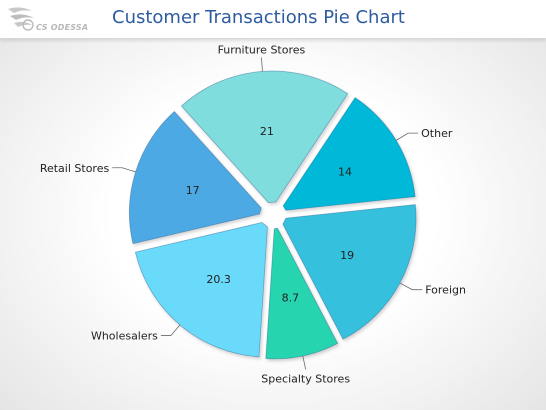  What do you see at coordinates (61, 19) in the screenshot?
I see `cs-odessa-logo: CS ODESSA` at bounding box center [61, 19].